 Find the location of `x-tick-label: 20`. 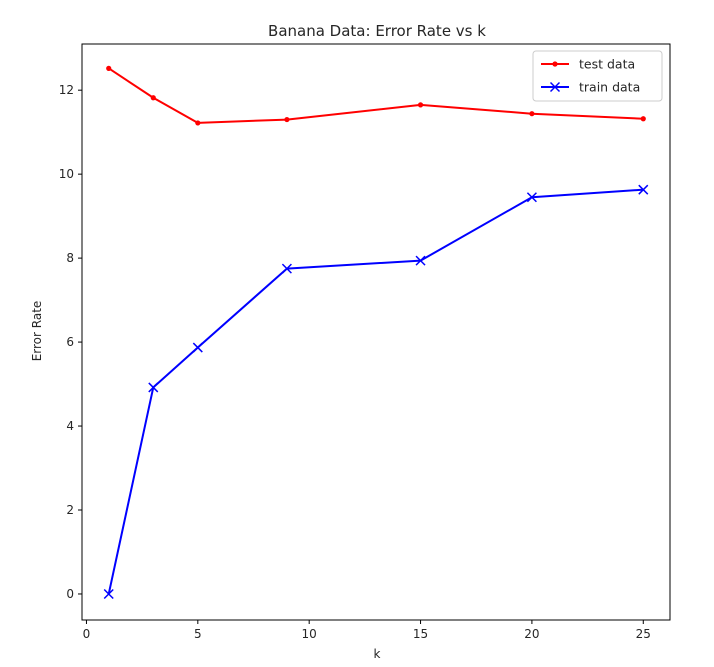

x-tick-label: 20 is located at coordinates (531, 634).